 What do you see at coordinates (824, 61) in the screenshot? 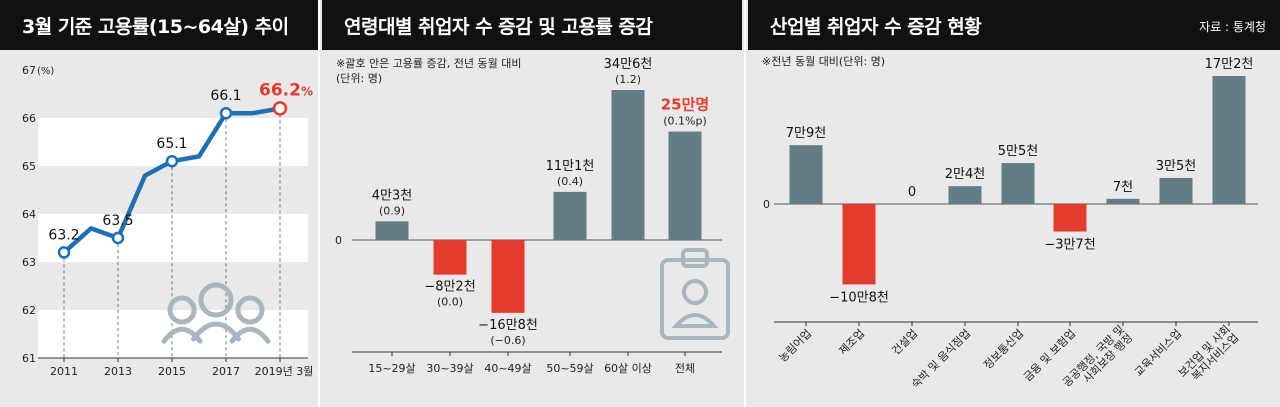
I see `chart-note: ※전년 동월 대비(단위: 명)` at bounding box center [824, 61].